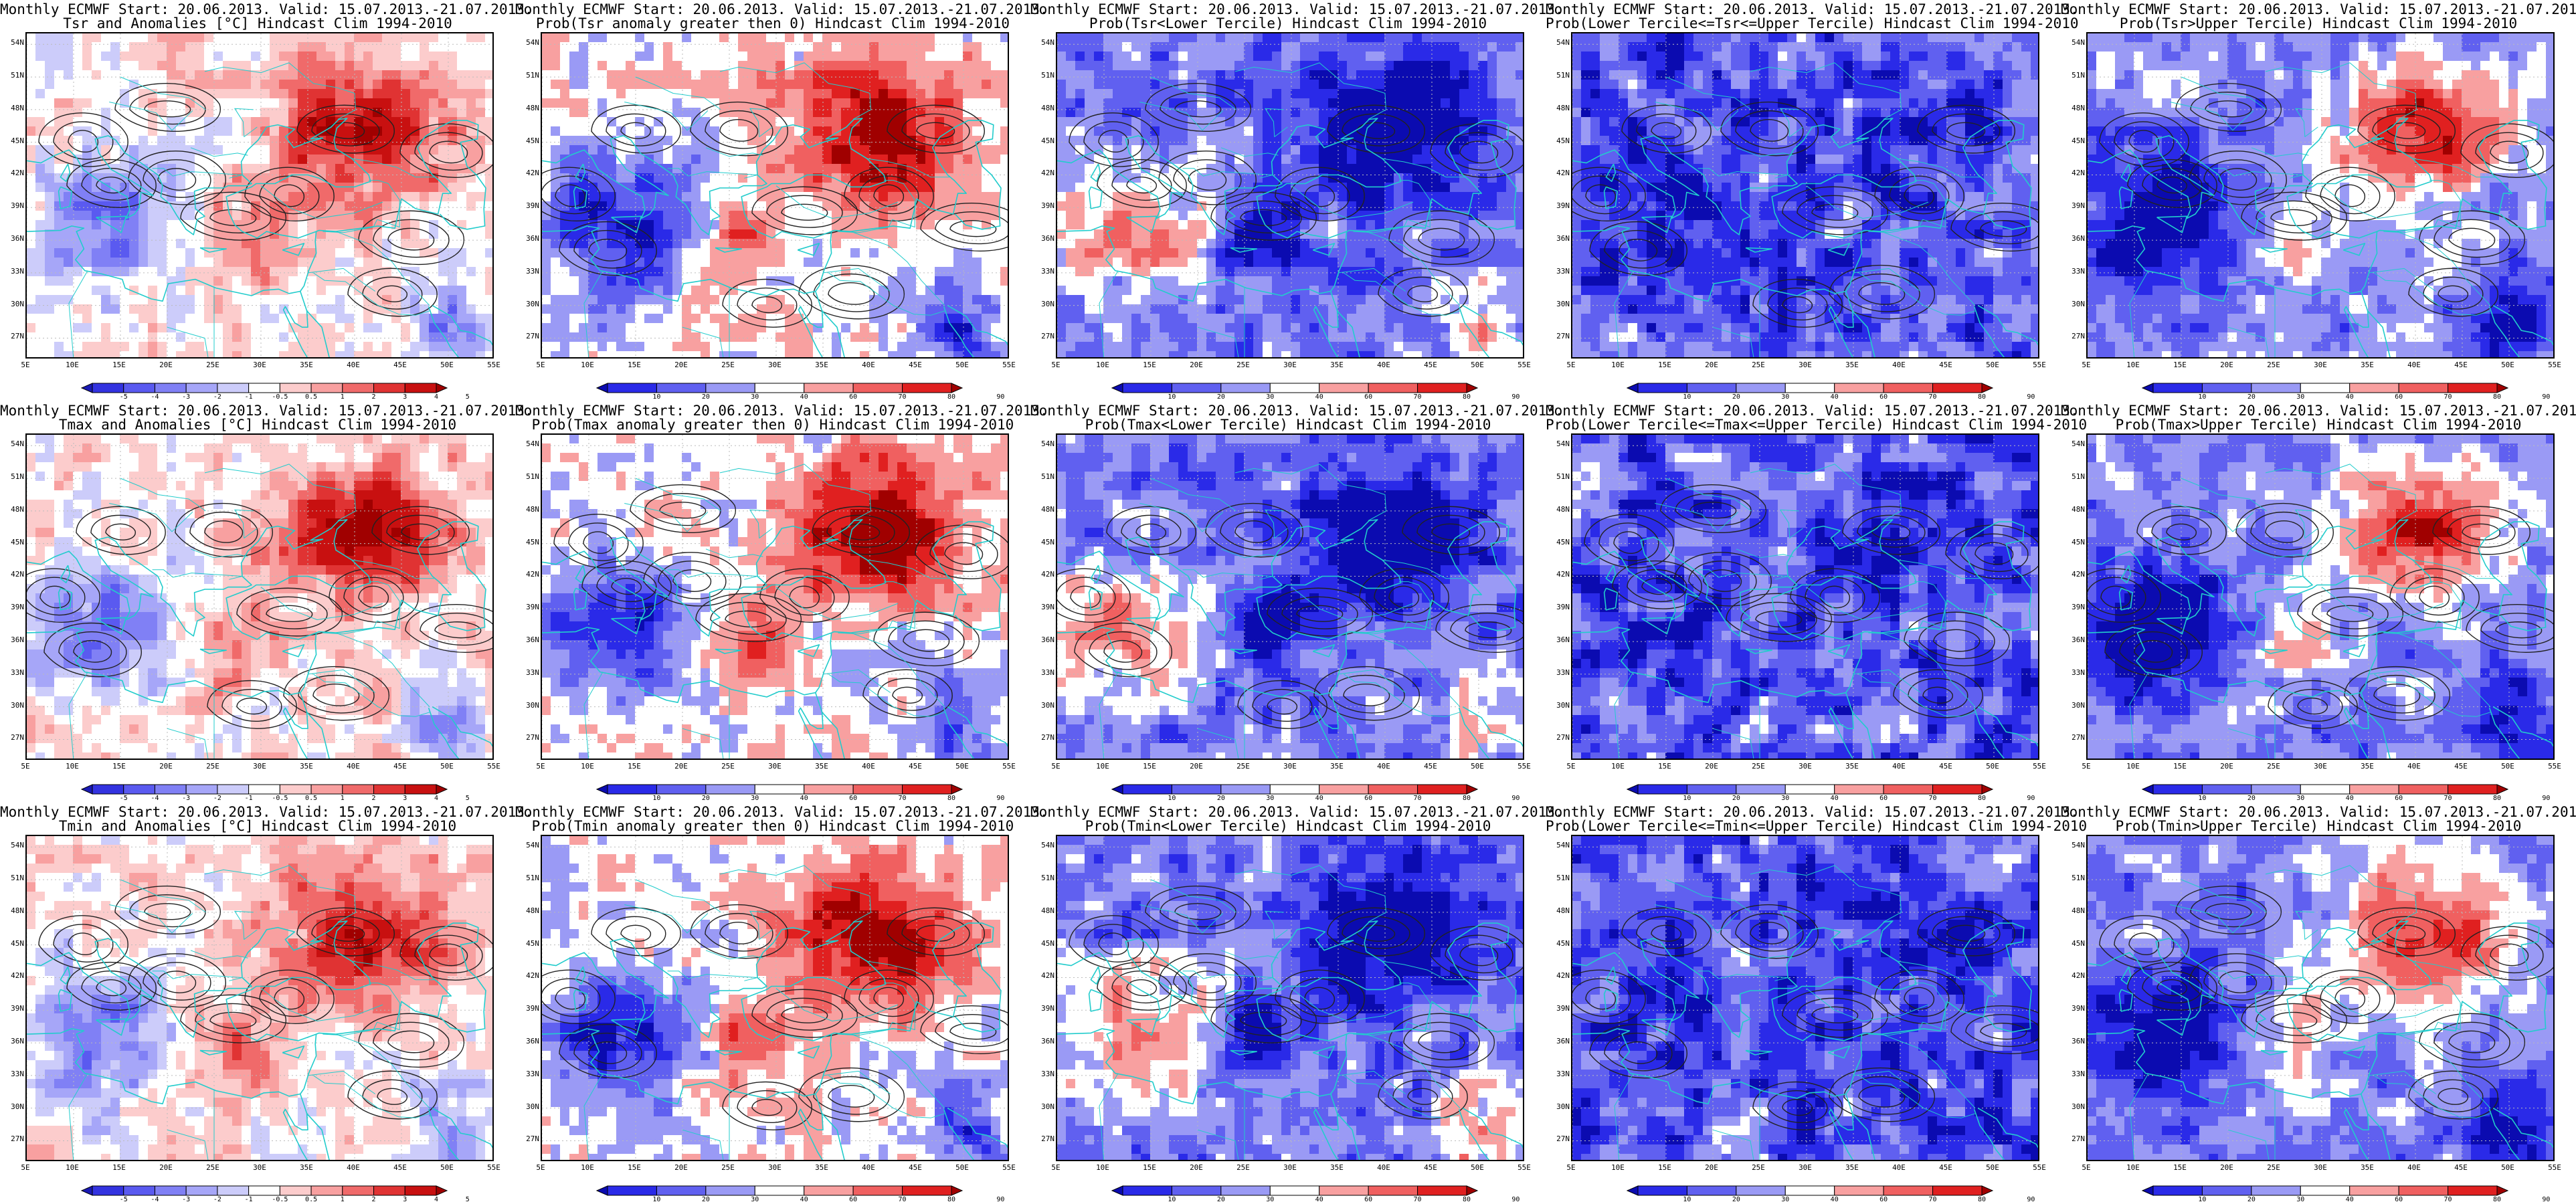 This screenshot has width=2576, height=1204. Describe the element at coordinates (774, 766) in the screenshot. I see `lon-tick-label: 30E` at that location.